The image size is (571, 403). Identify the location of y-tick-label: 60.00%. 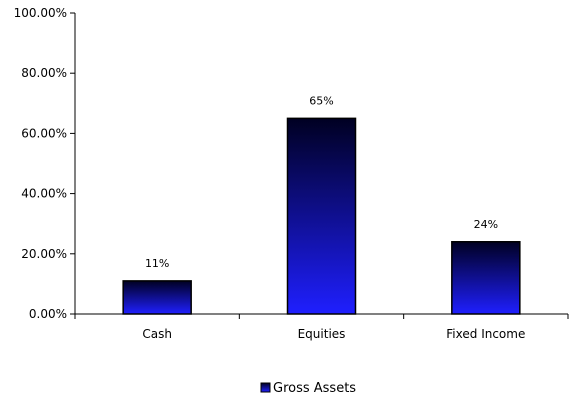
(44, 133).